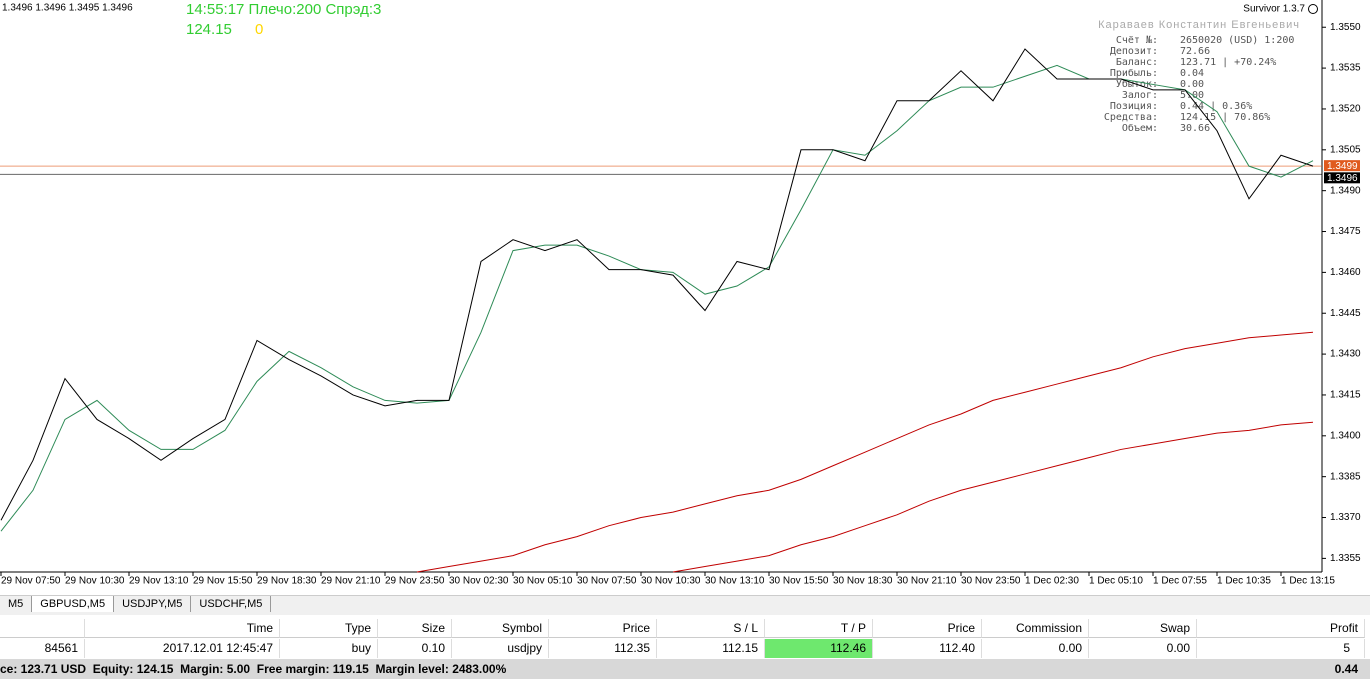 The width and height of the screenshot is (1370, 679). I want to click on table-cell: 0.10, so click(415, 648).